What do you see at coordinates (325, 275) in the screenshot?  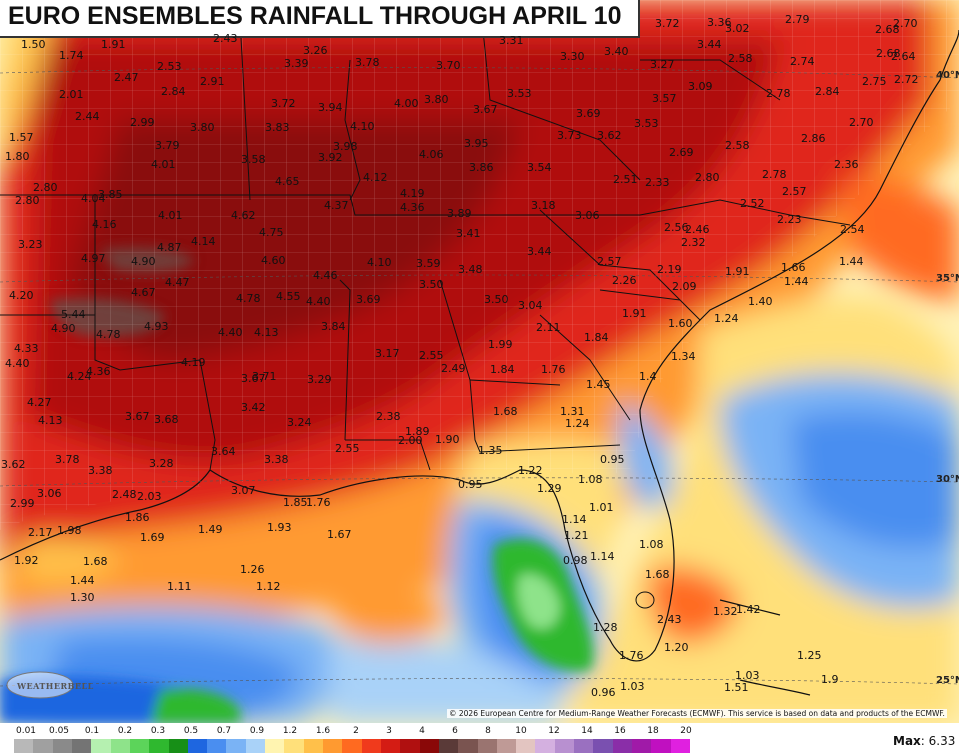 I see `rainfall-value: 4.46` at bounding box center [325, 275].